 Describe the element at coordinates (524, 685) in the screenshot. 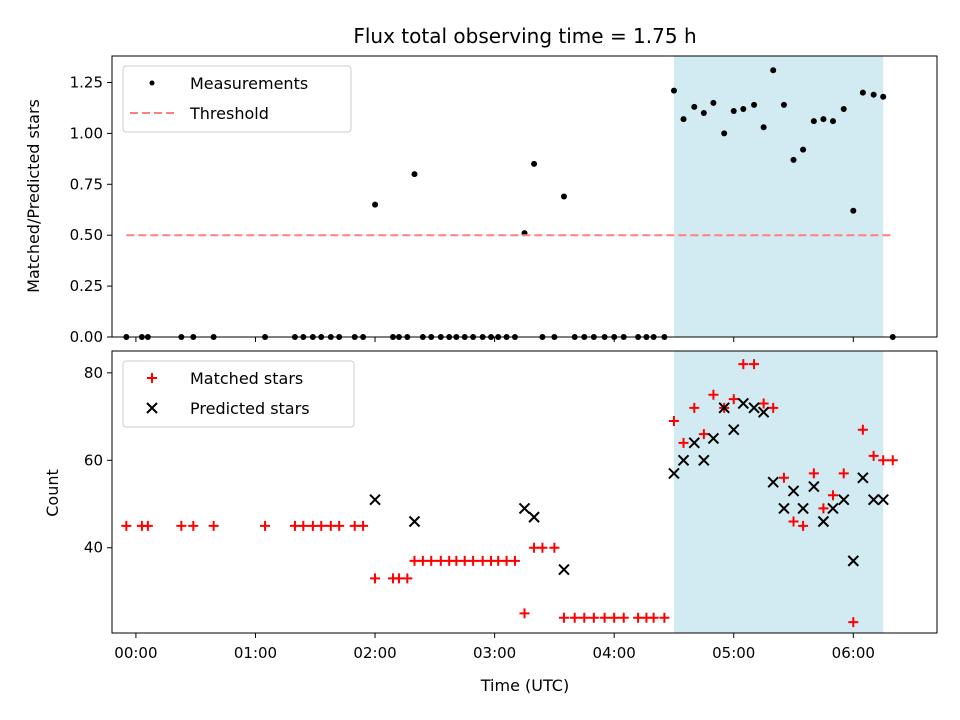

I see `x-axis-label: Time (UTC)` at that location.